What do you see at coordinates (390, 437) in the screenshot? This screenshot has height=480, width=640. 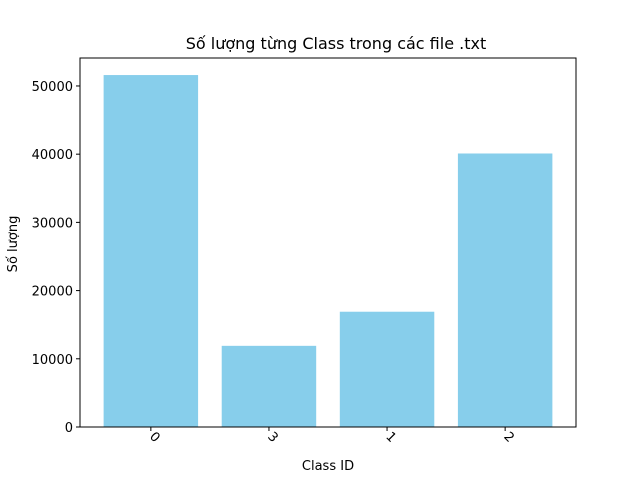 I see `x-tick-label: 1` at bounding box center [390, 437].